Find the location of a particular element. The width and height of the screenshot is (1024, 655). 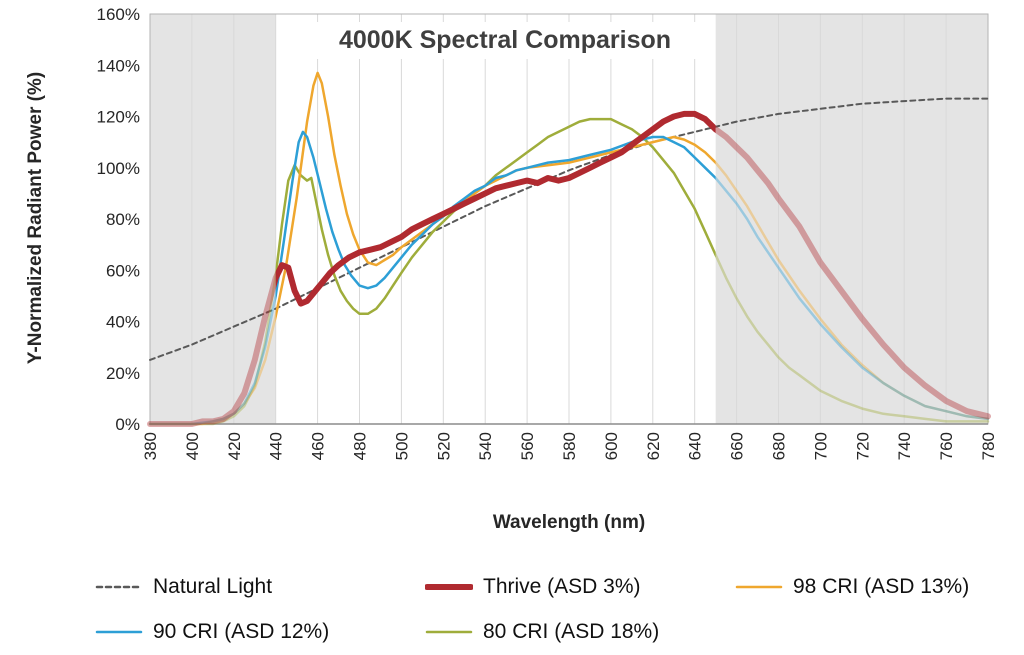

legend-swatch-thrive-icon is located at coordinates (449, 587).